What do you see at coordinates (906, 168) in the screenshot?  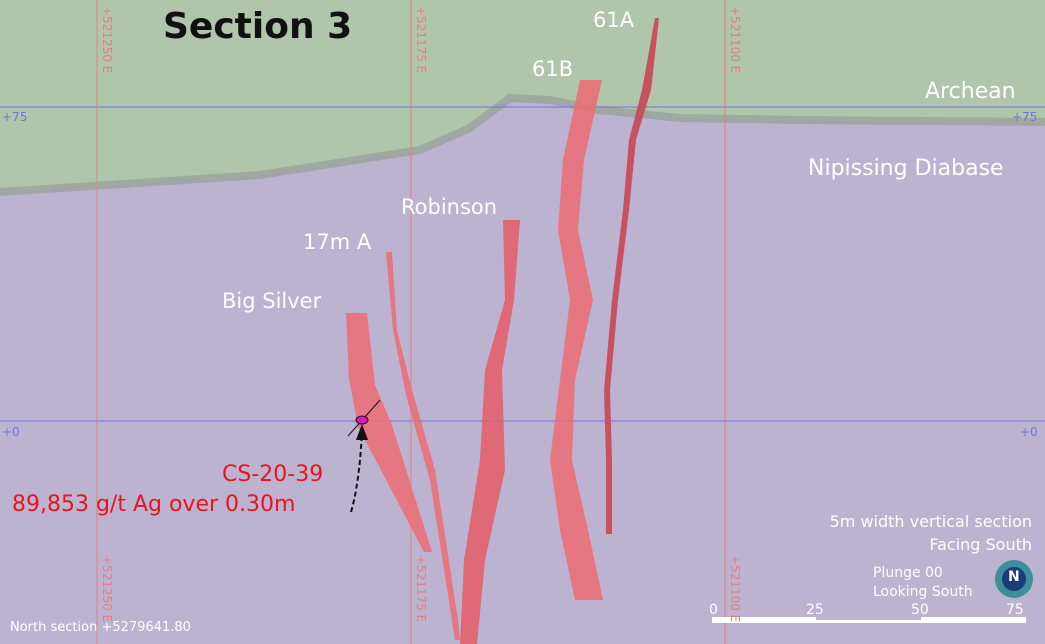 I see `label-nipissing-diabase: Nipissing Diabase` at bounding box center [906, 168].